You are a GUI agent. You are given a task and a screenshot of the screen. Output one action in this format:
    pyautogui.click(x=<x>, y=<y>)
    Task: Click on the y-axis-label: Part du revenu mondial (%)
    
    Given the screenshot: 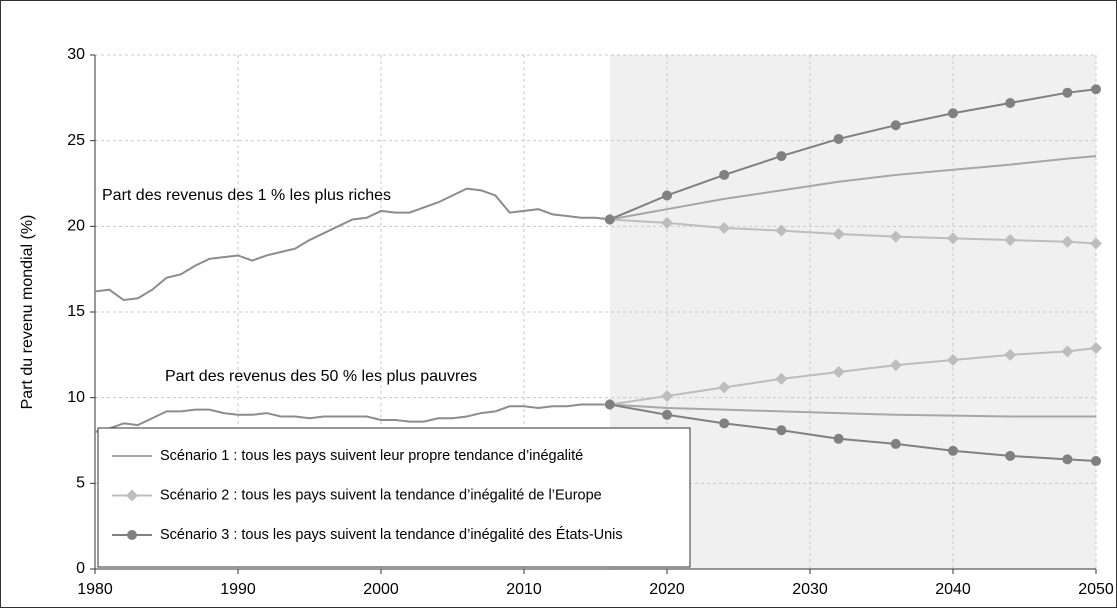 What is the action you would take?
    pyautogui.click(x=27, y=312)
    